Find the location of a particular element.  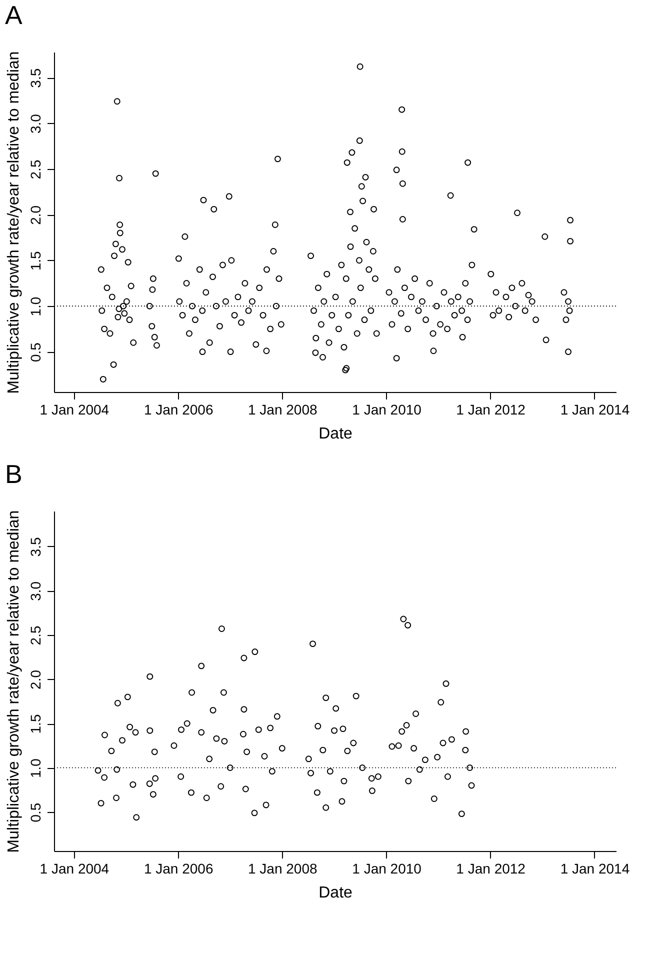

chart-title: A is located at coordinates (14, 15).